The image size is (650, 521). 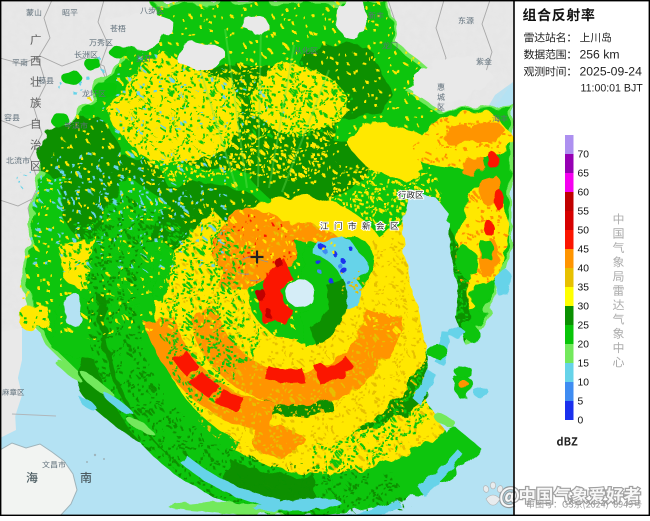 I want to click on svg-text: 70, so click(x=584, y=155).